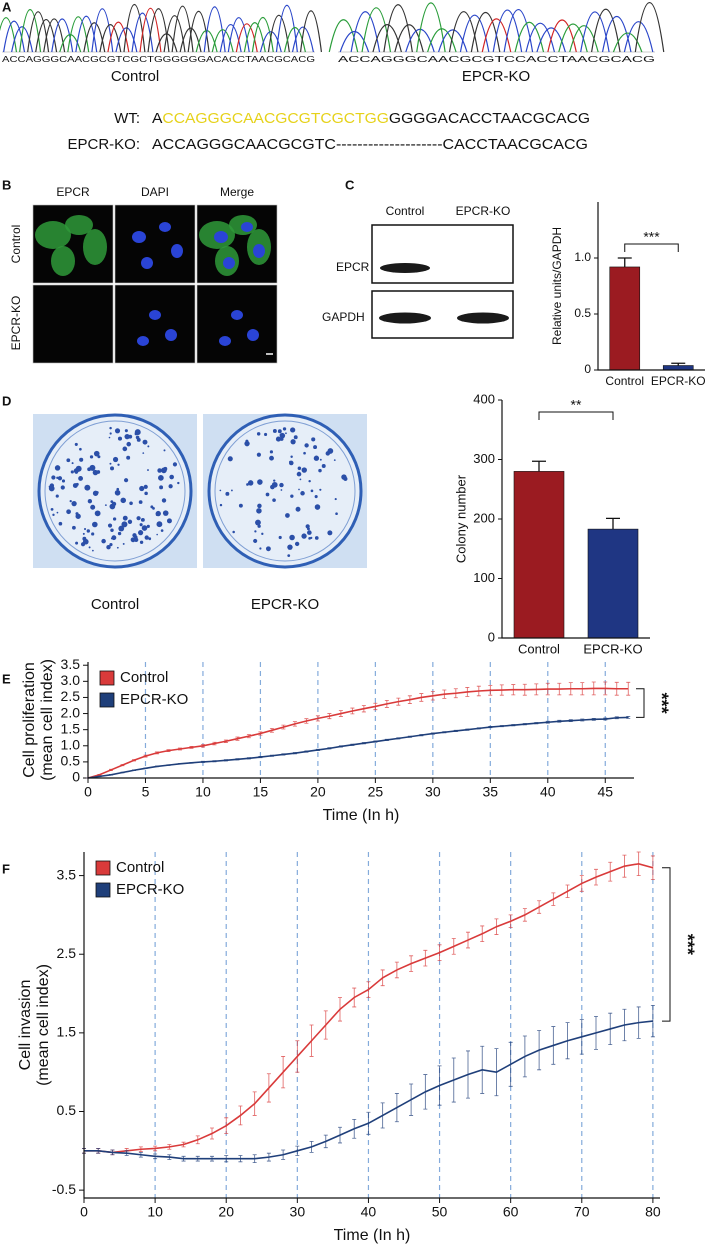  I want to click on axis, so click(651, 286).